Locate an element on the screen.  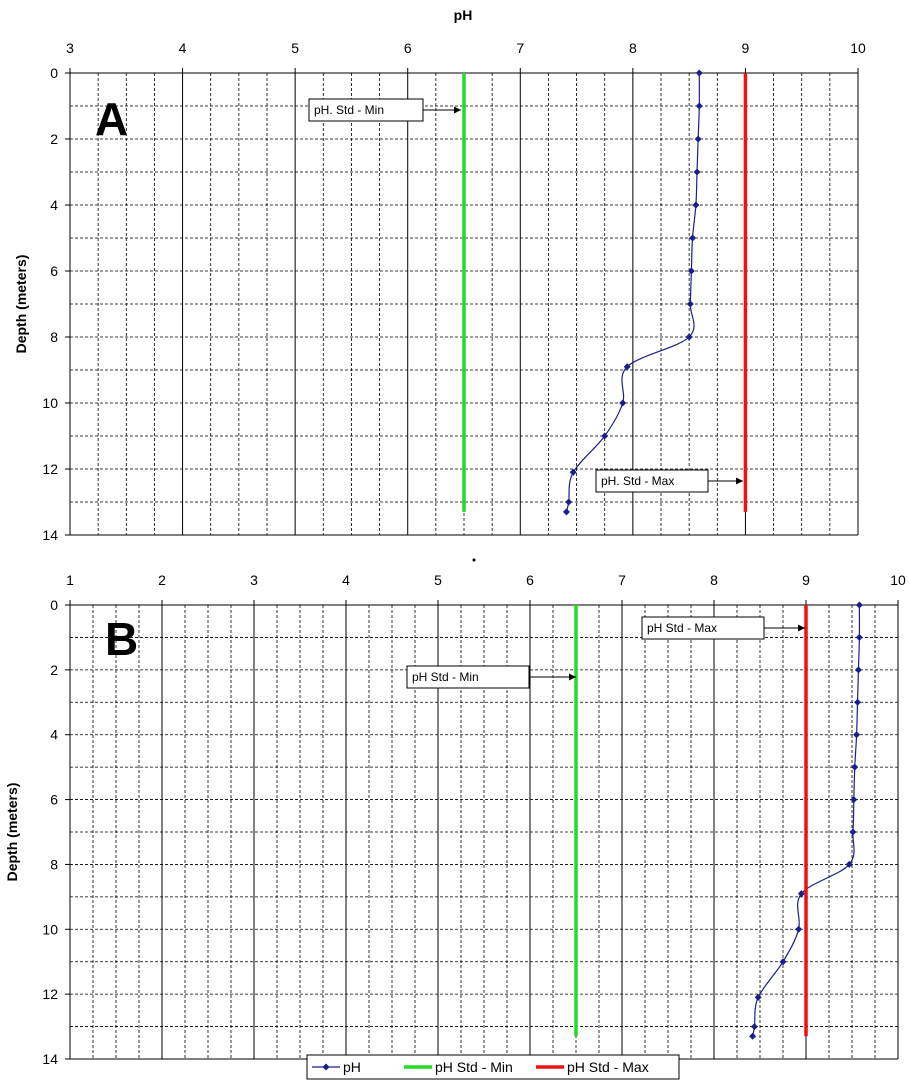
callout-label: pH. Std - Min is located at coordinates (349, 110).